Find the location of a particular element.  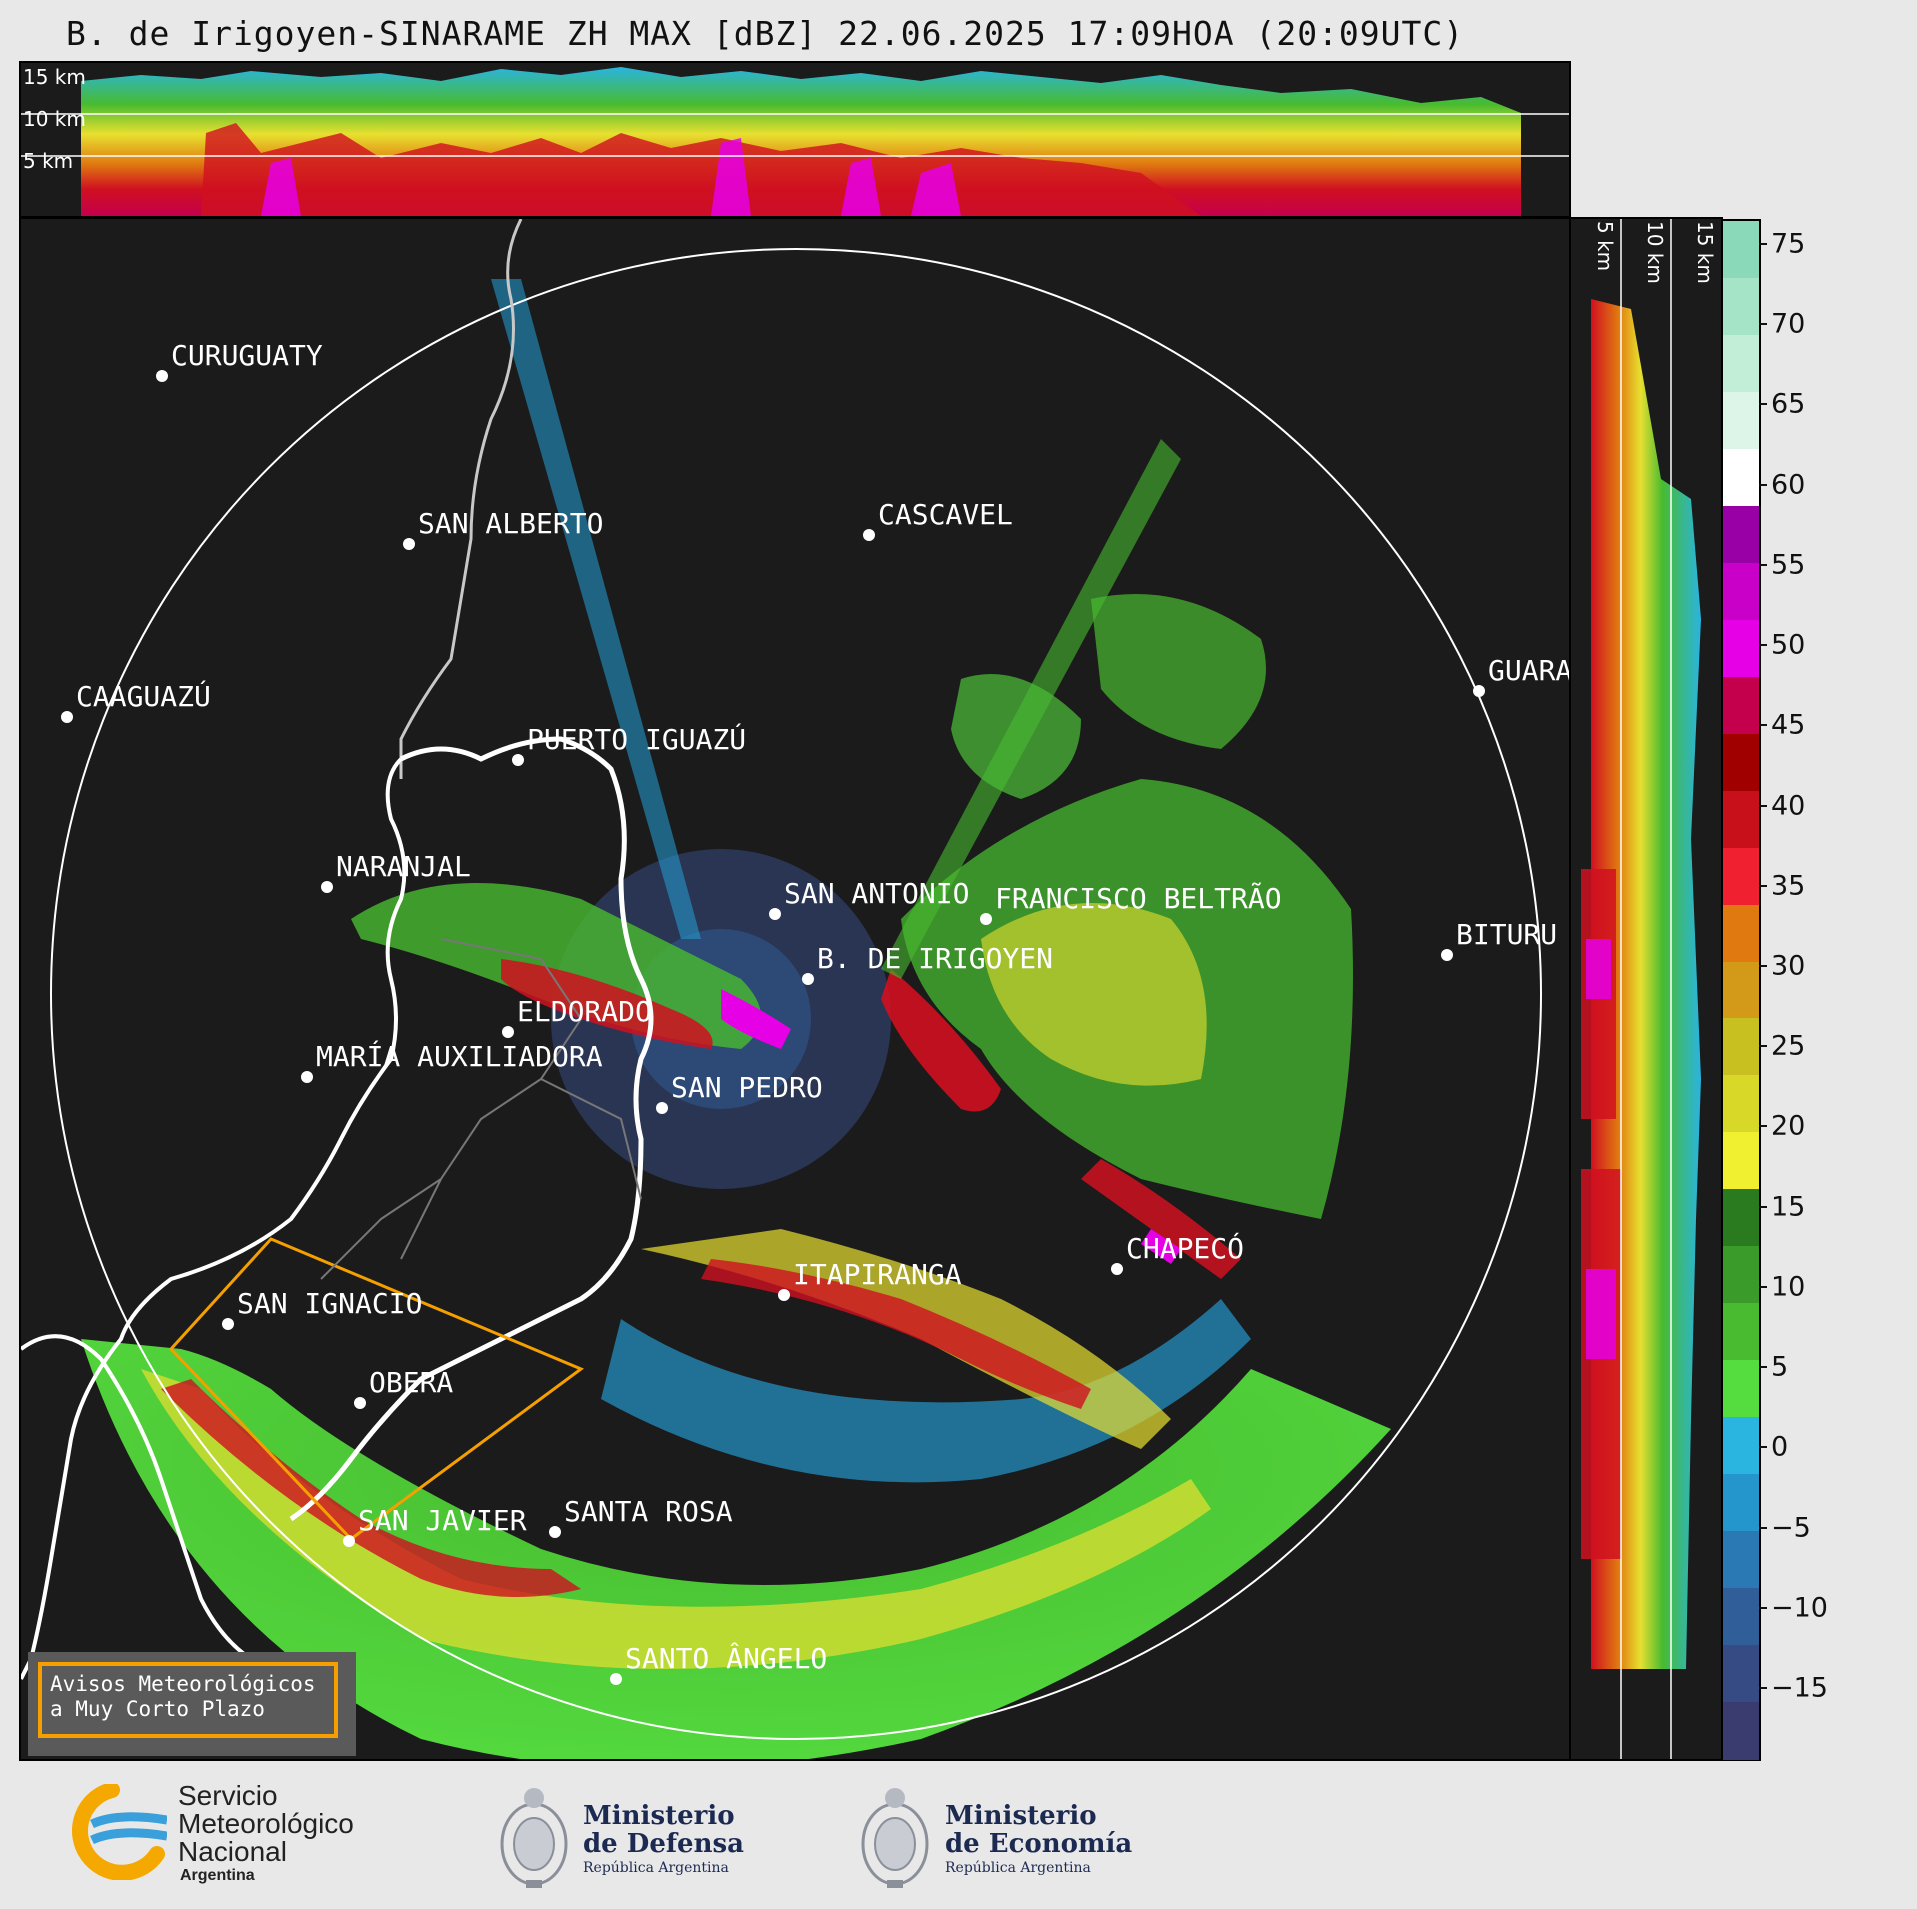

city-label-san-javier: SAN JAVIER is located at coordinates (442, 1520).